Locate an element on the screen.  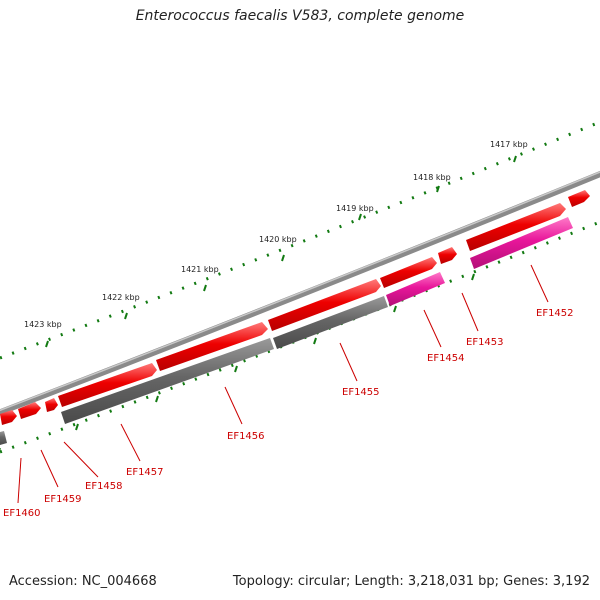
gene-arrow-ef1455-forward is located at coordinates (324, 305).